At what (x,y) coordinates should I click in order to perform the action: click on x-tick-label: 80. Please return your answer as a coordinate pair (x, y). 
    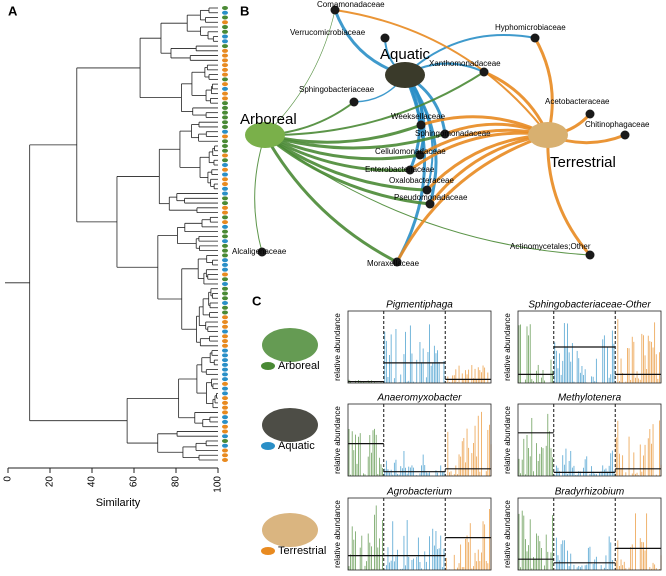
    Looking at the image, I should click on (176, 482).